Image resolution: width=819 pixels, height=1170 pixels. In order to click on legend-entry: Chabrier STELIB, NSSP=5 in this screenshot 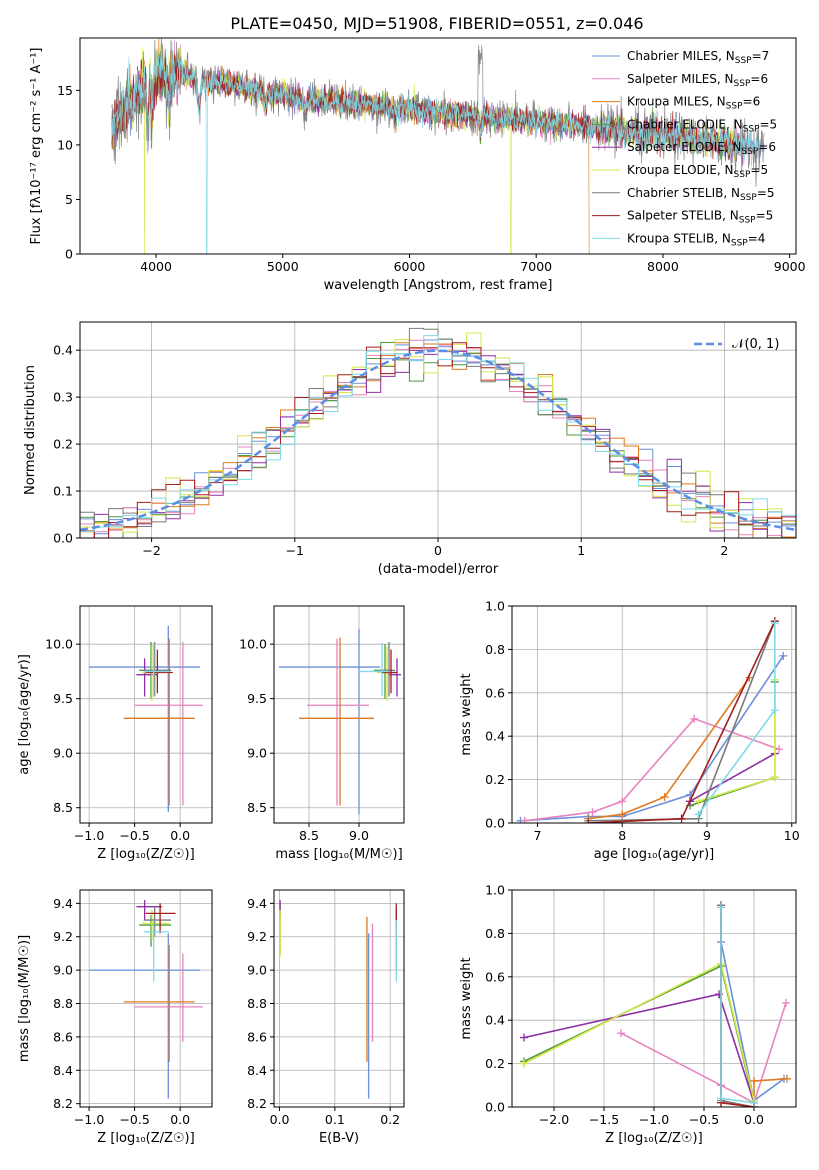, I will do `click(701, 194)`.